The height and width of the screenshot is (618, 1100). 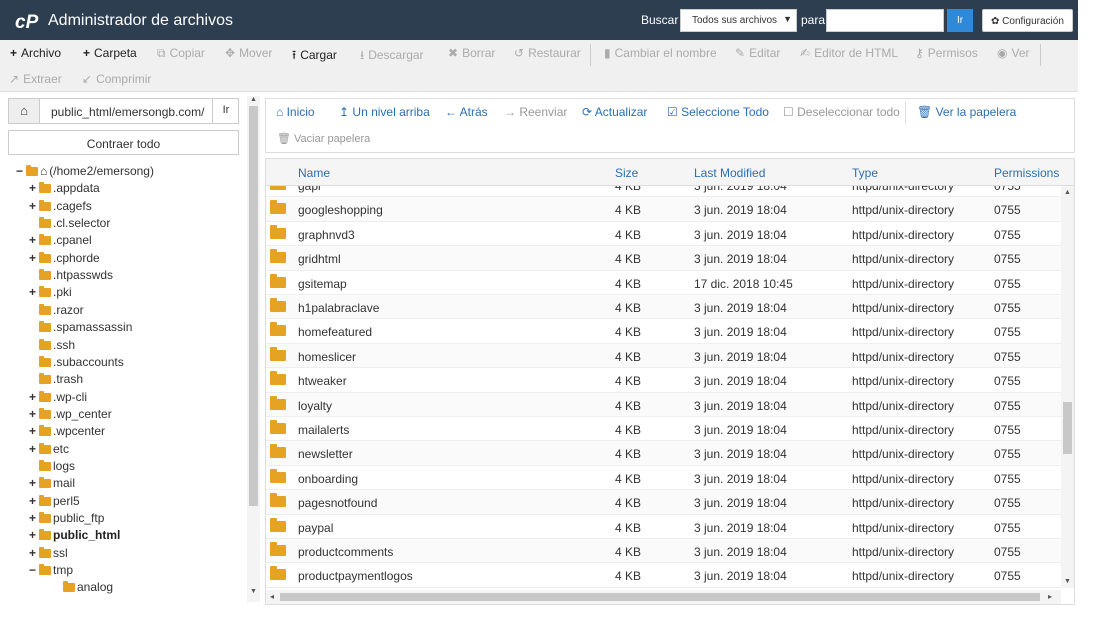 I want to click on deselect-all-button: ☐ Deseleccionar todo, so click(x=841, y=112).